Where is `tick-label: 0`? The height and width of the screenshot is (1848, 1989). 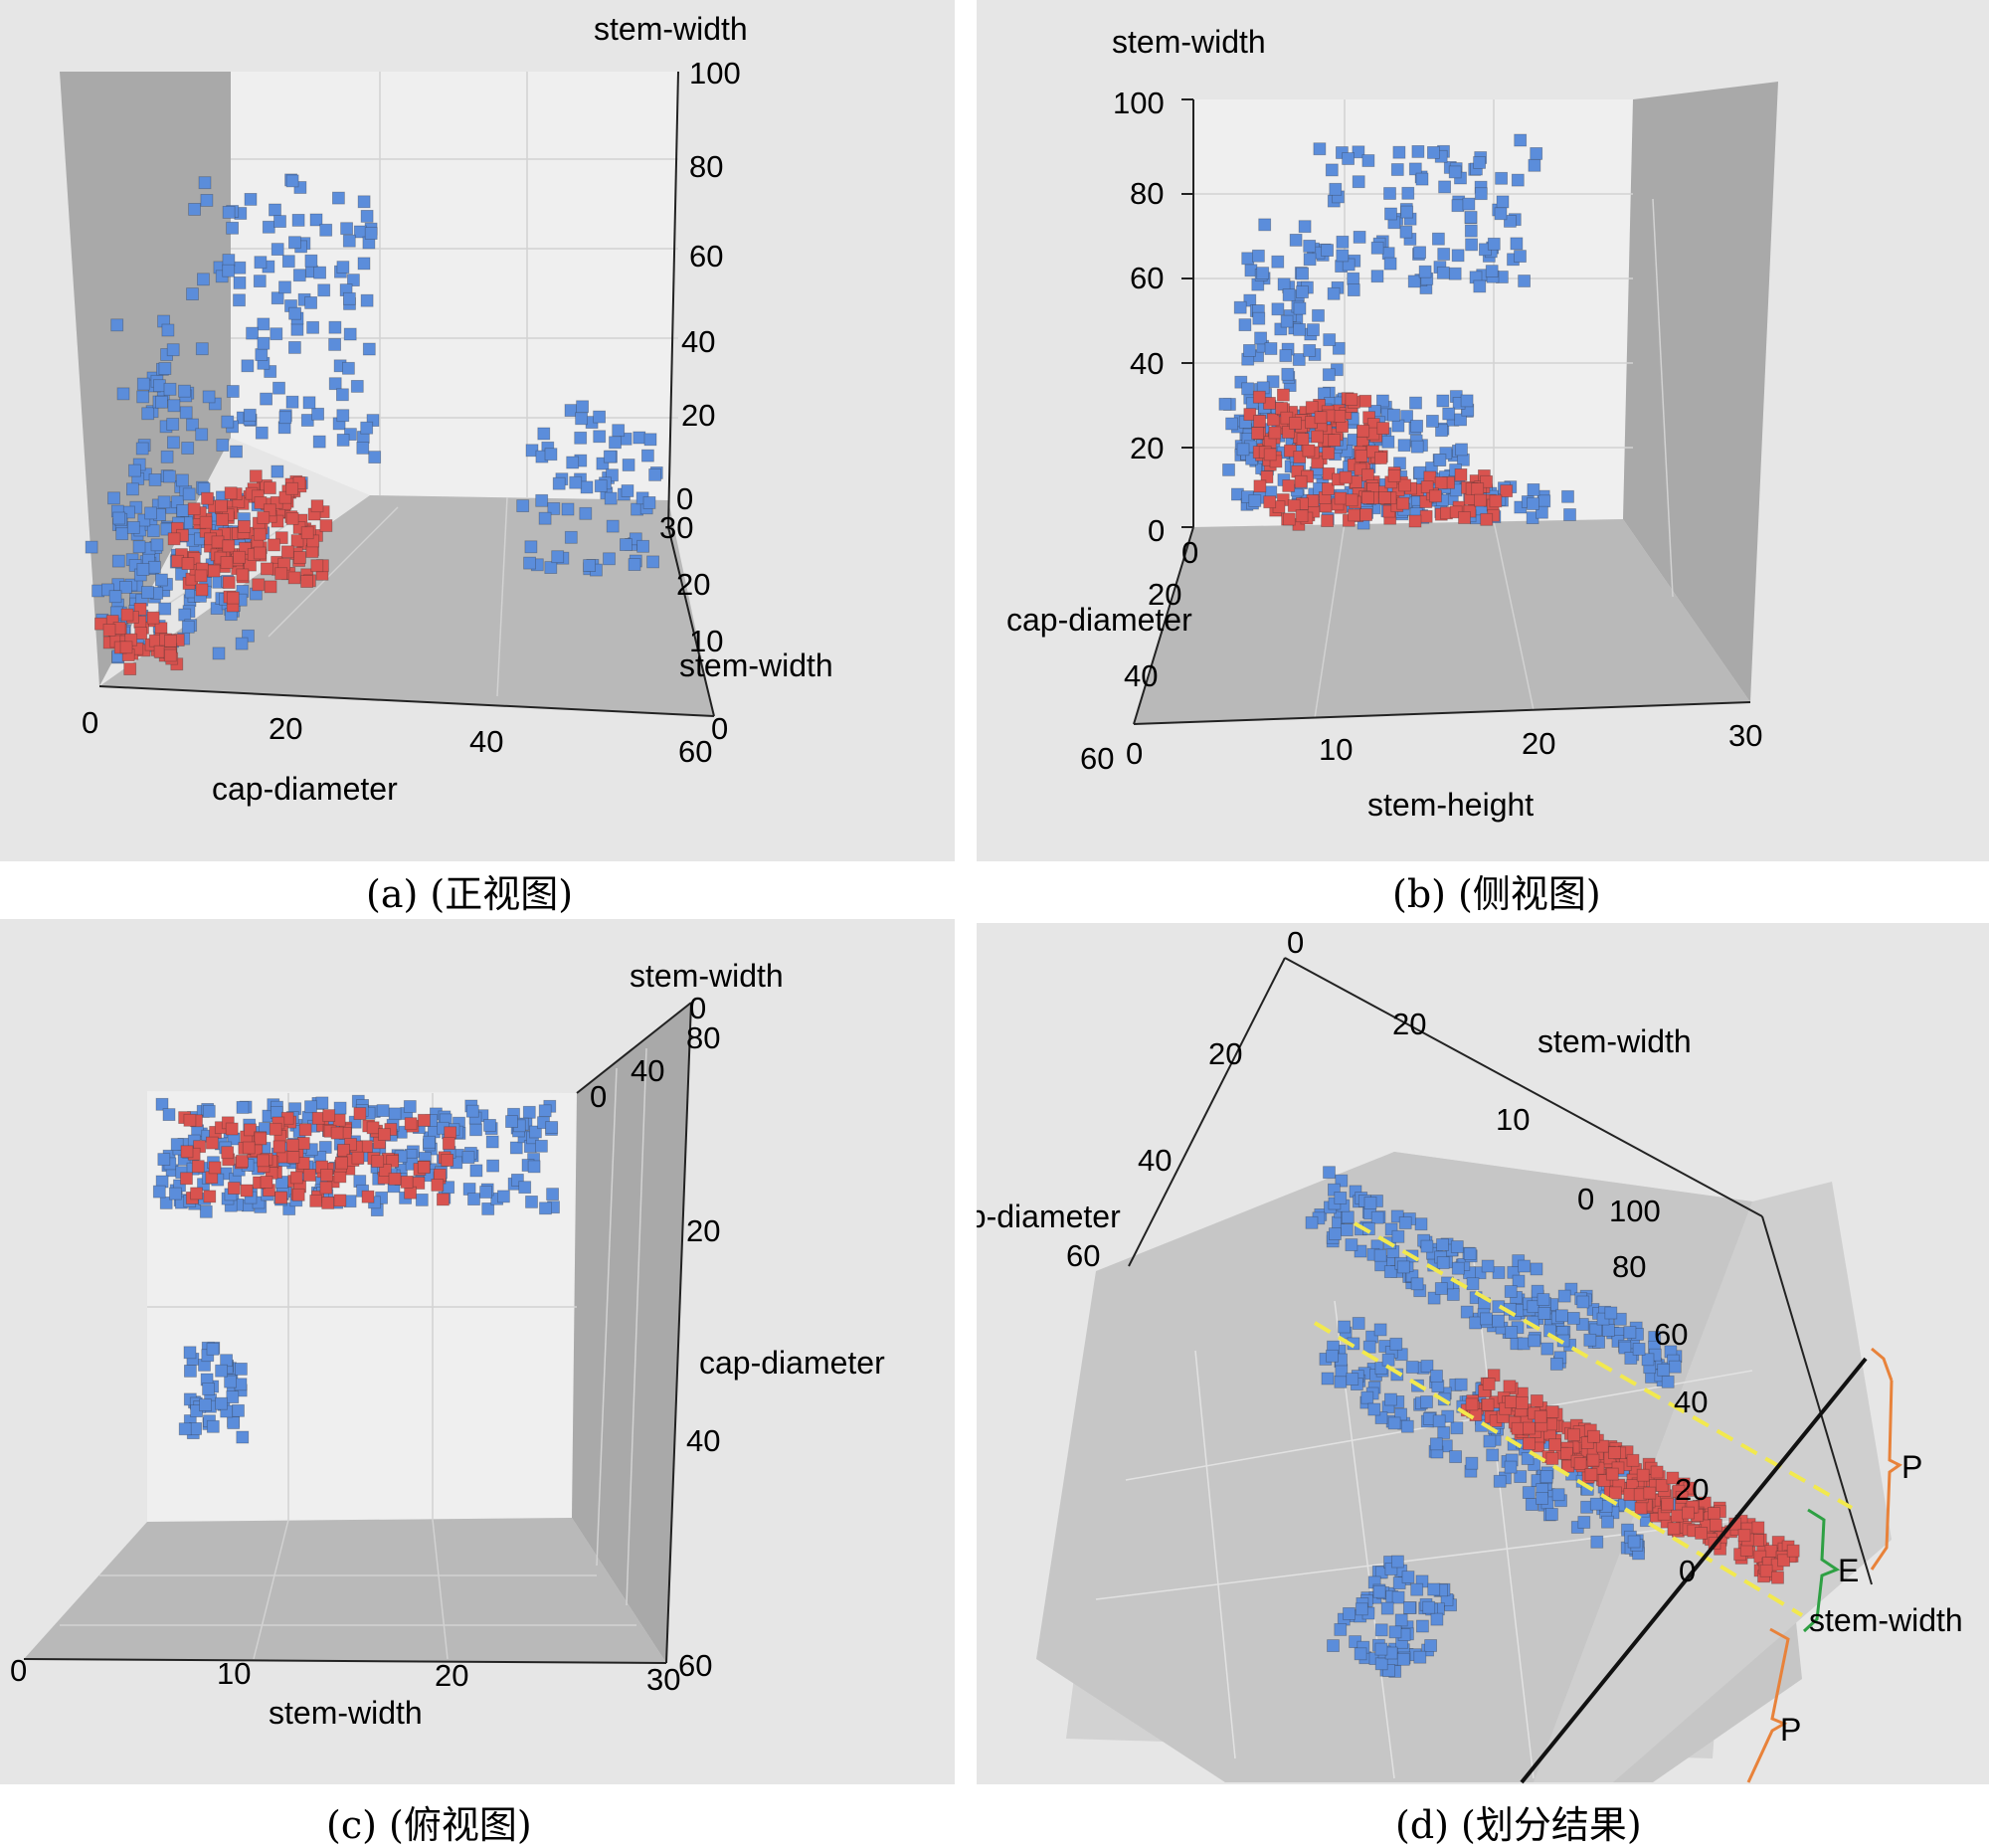
tick-label: 0 is located at coordinates (1687, 1571).